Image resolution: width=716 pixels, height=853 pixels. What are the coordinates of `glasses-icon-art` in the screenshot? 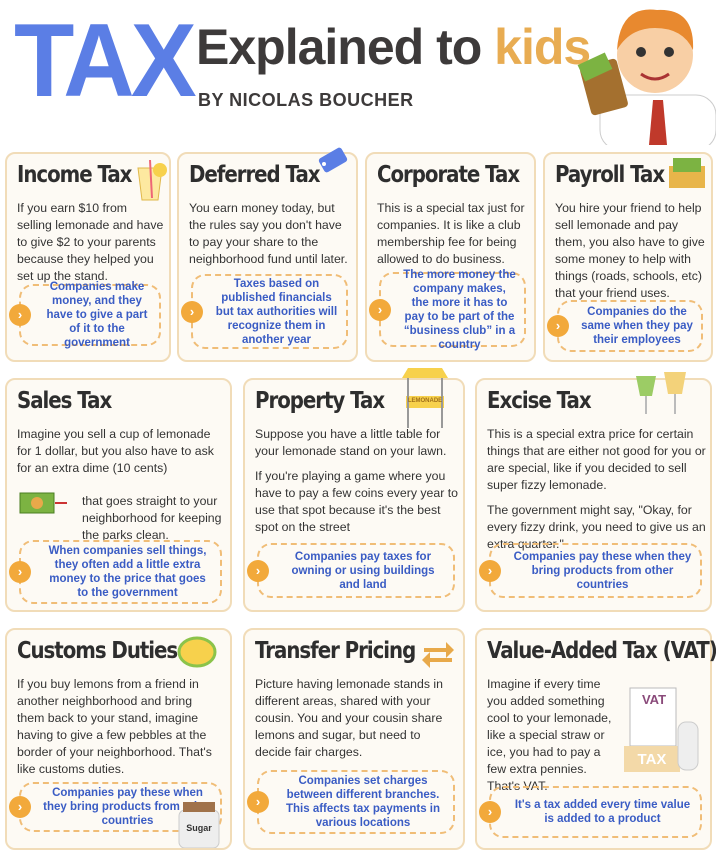 It's located at (661, 393).